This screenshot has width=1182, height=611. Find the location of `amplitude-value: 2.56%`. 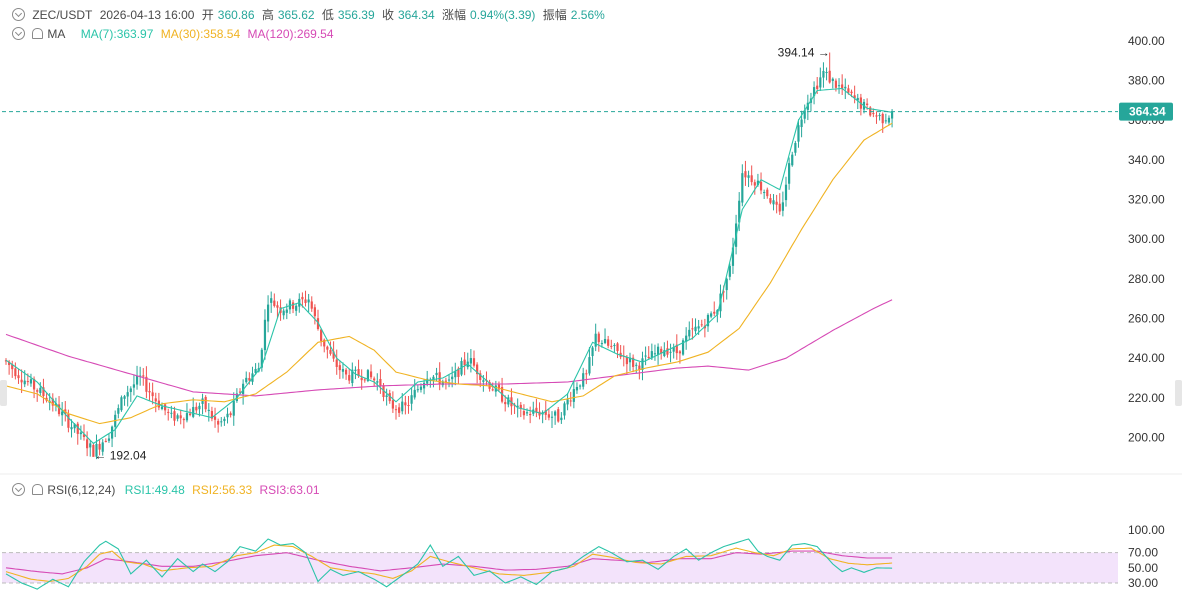

amplitude-value: 2.56% is located at coordinates (587, 15).